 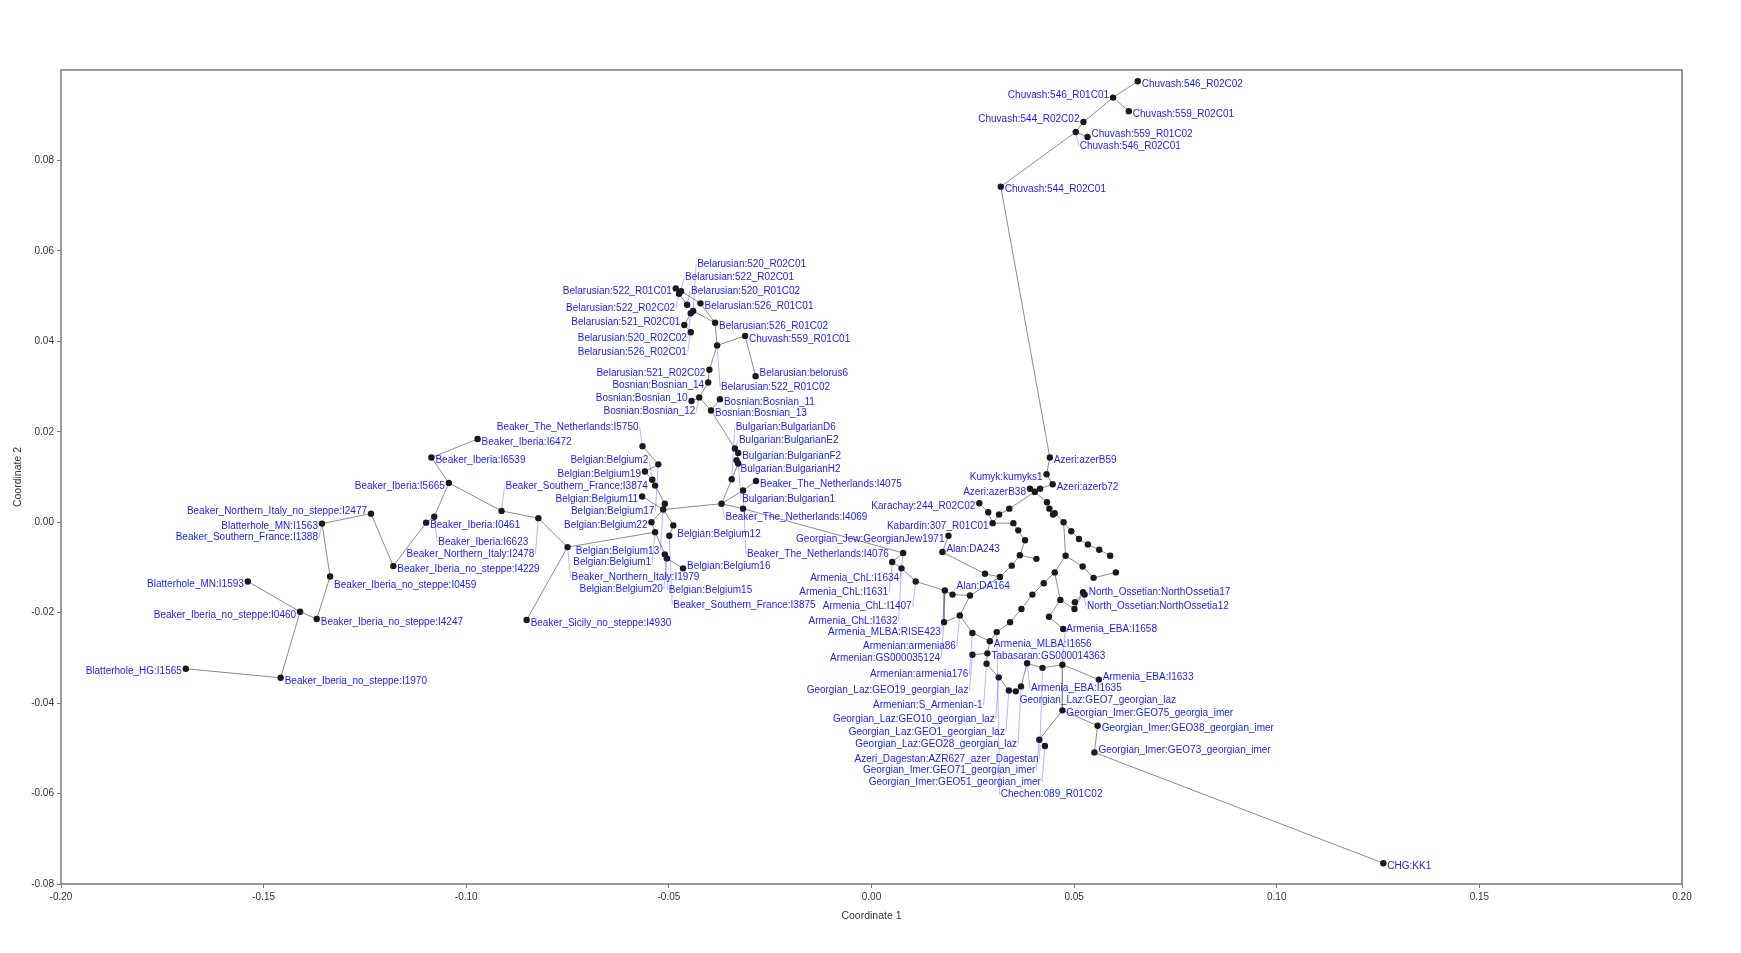 What do you see at coordinates (926, 731) in the screenshot?
I see `annotation: Georgian_Laz:GEO1_georgian_laz` at bounding box center [926, 731].